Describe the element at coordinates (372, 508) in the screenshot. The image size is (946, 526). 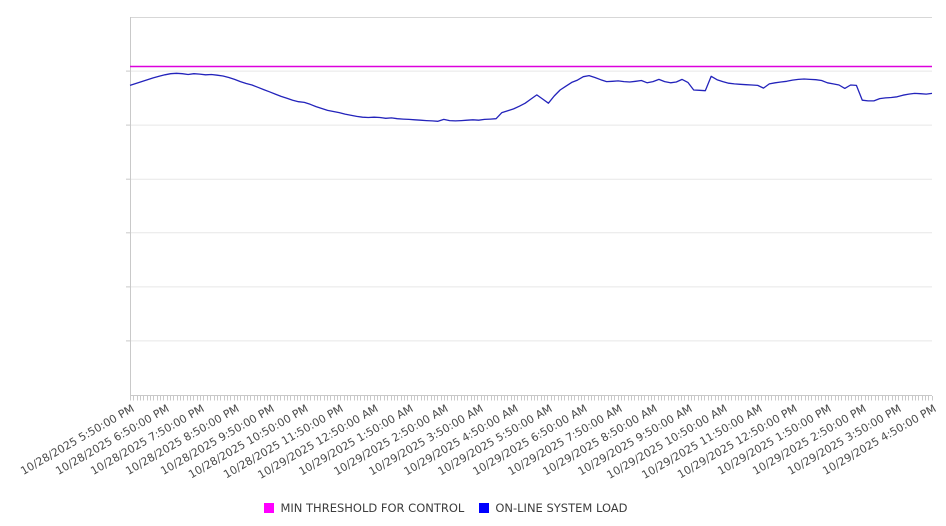
I see `legend-label-min-threshold: MIN THRESHOLD FOR CONTROL` at that location.